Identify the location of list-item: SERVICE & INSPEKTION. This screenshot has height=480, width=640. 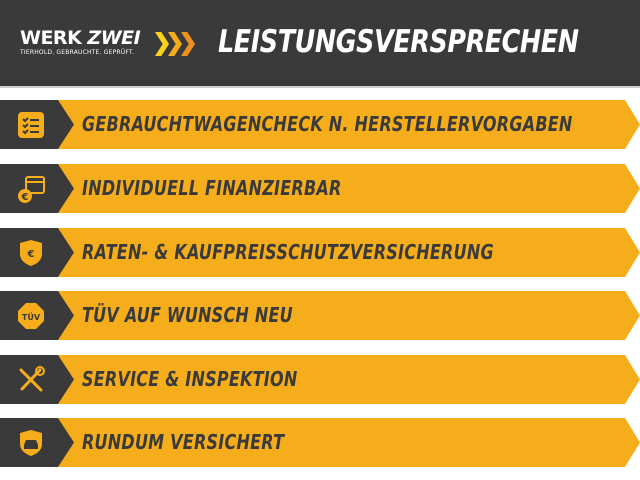
(320, 379).